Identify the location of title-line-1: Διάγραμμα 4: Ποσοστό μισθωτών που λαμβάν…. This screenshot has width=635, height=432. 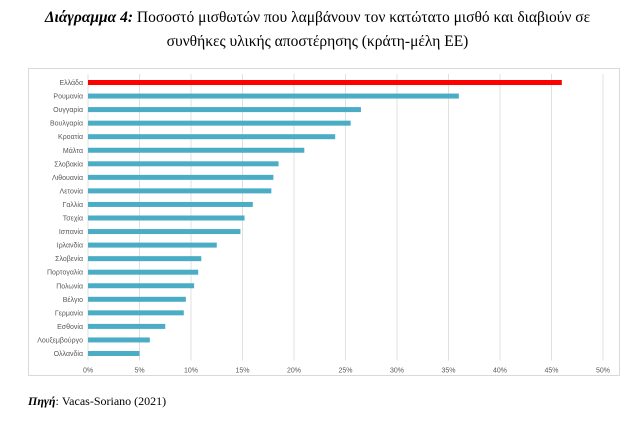
(317, 18).